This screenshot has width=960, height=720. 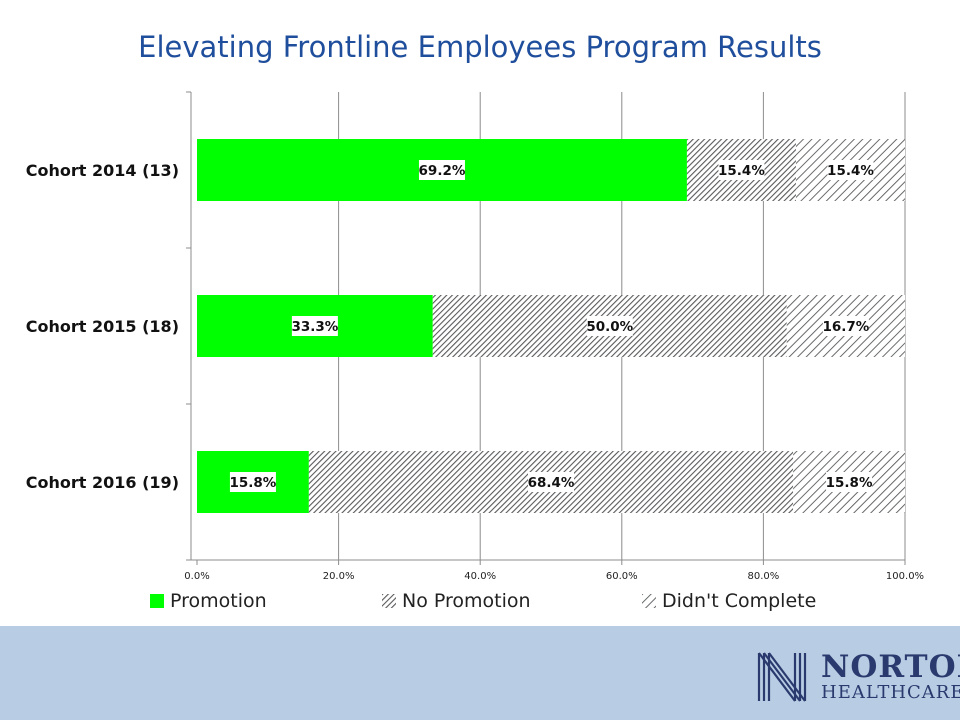 I want to click on legend-item-didnt-complete: Didn't Complete, so click(x=729, y=601).